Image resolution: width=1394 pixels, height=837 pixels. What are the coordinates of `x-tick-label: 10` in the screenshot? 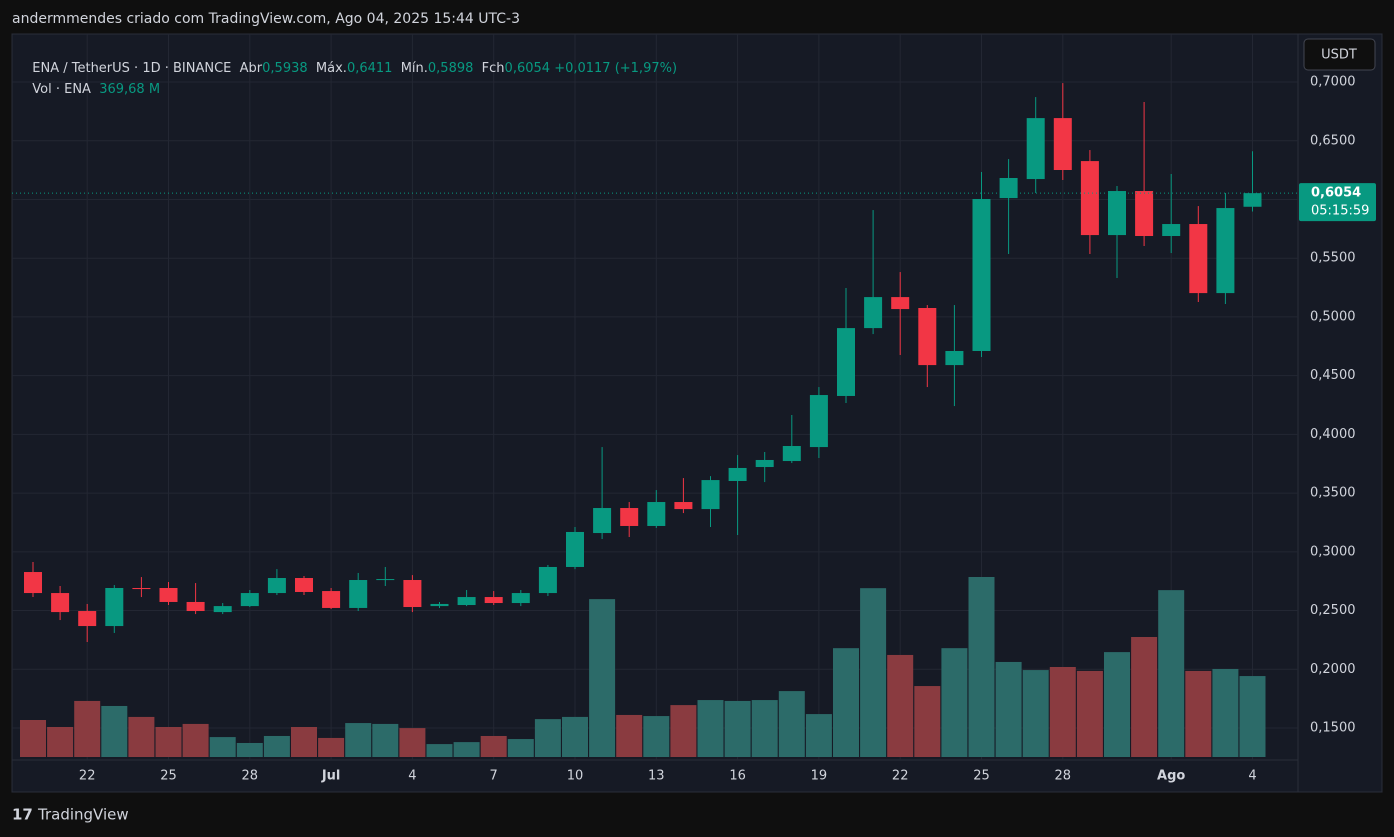 It's located at (575, 776).